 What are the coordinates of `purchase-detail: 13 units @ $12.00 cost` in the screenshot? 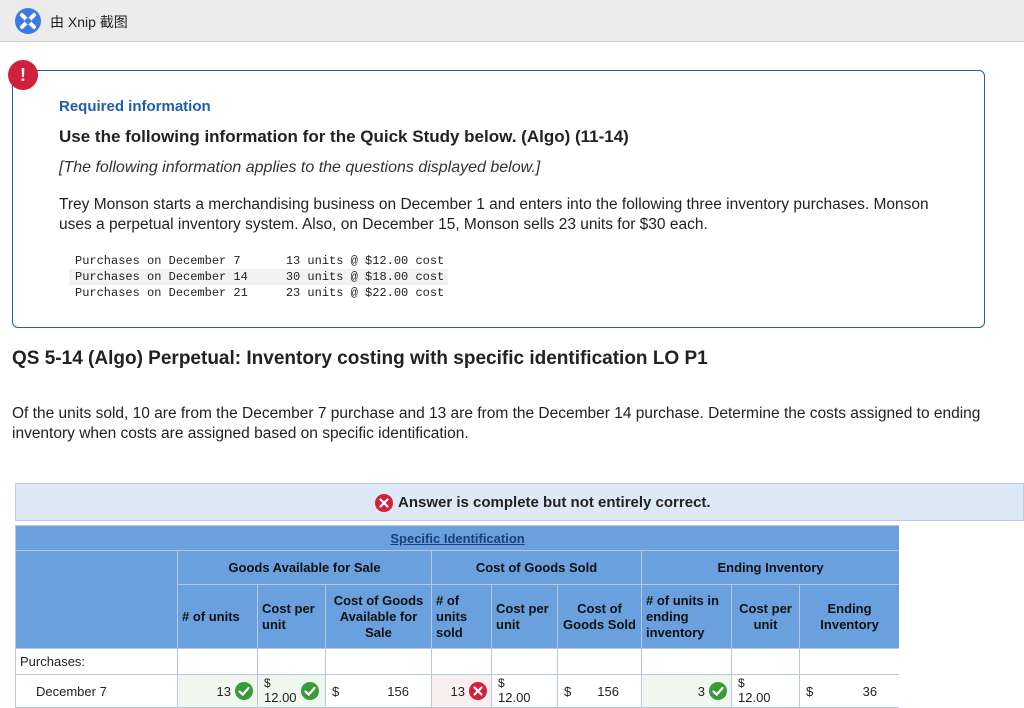 It's located at (365, 261).